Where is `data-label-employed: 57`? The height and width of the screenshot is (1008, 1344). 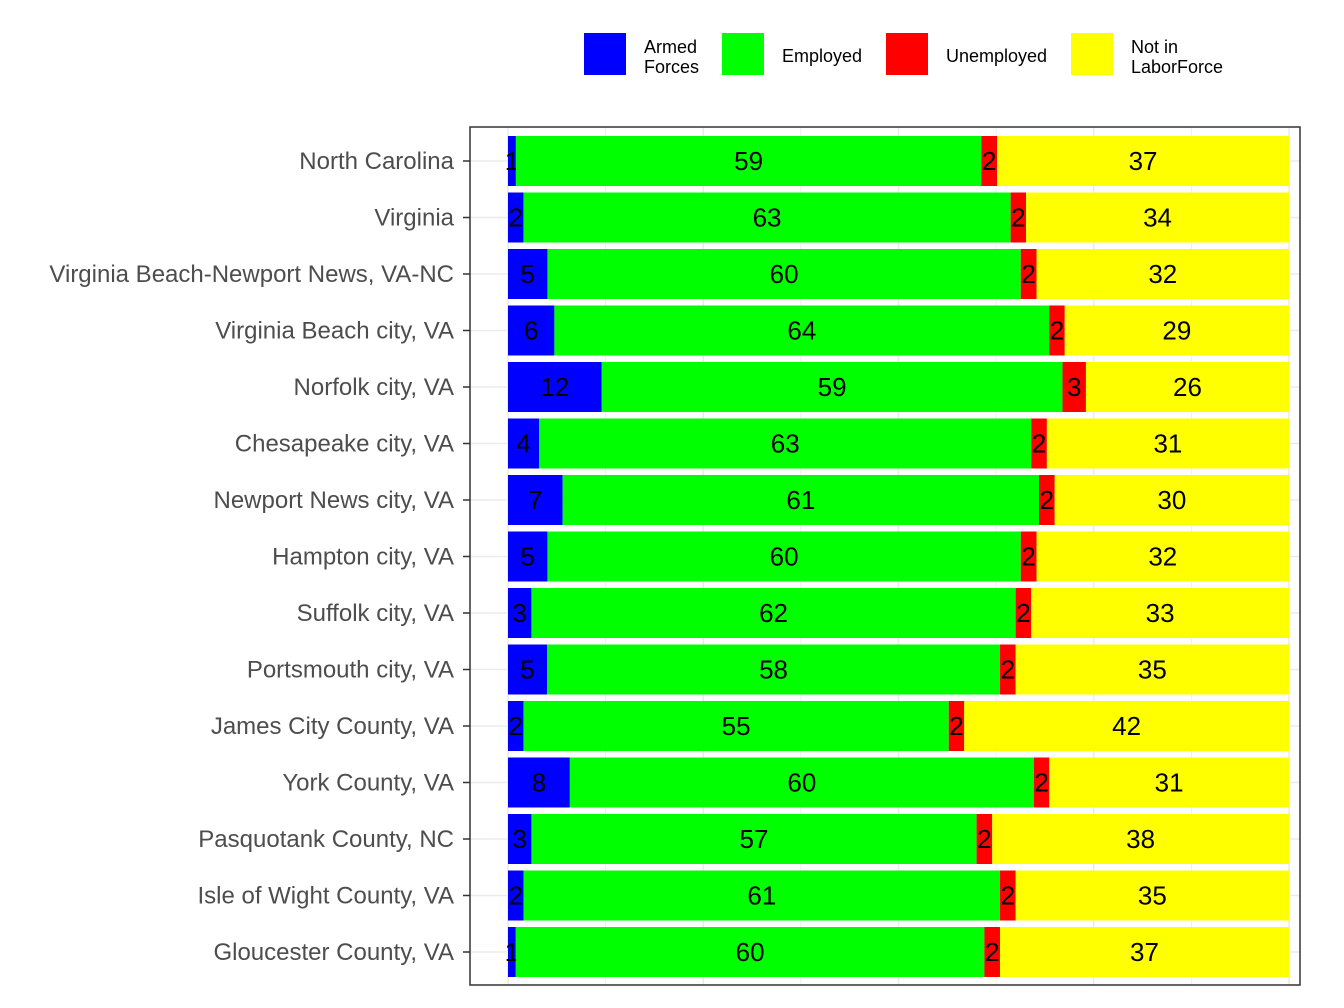 data-label-employed: 57 is located at coordinates (754, 839).